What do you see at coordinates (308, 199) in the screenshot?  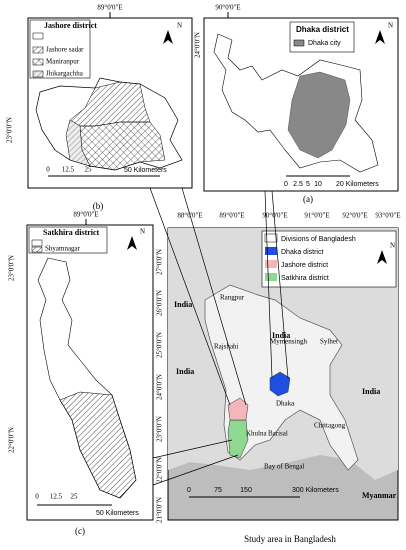 I see `caption: (a)` at bounding box center [308, 199].